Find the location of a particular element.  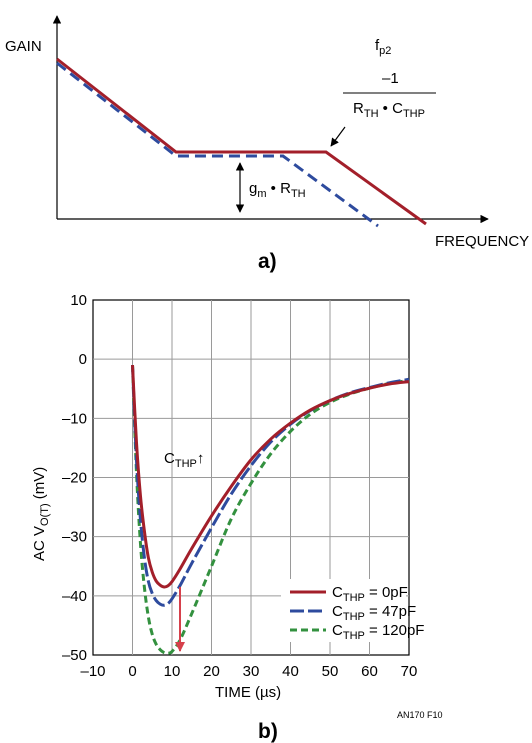

x-tick-label: 0 is located at coordinates (132, 671).